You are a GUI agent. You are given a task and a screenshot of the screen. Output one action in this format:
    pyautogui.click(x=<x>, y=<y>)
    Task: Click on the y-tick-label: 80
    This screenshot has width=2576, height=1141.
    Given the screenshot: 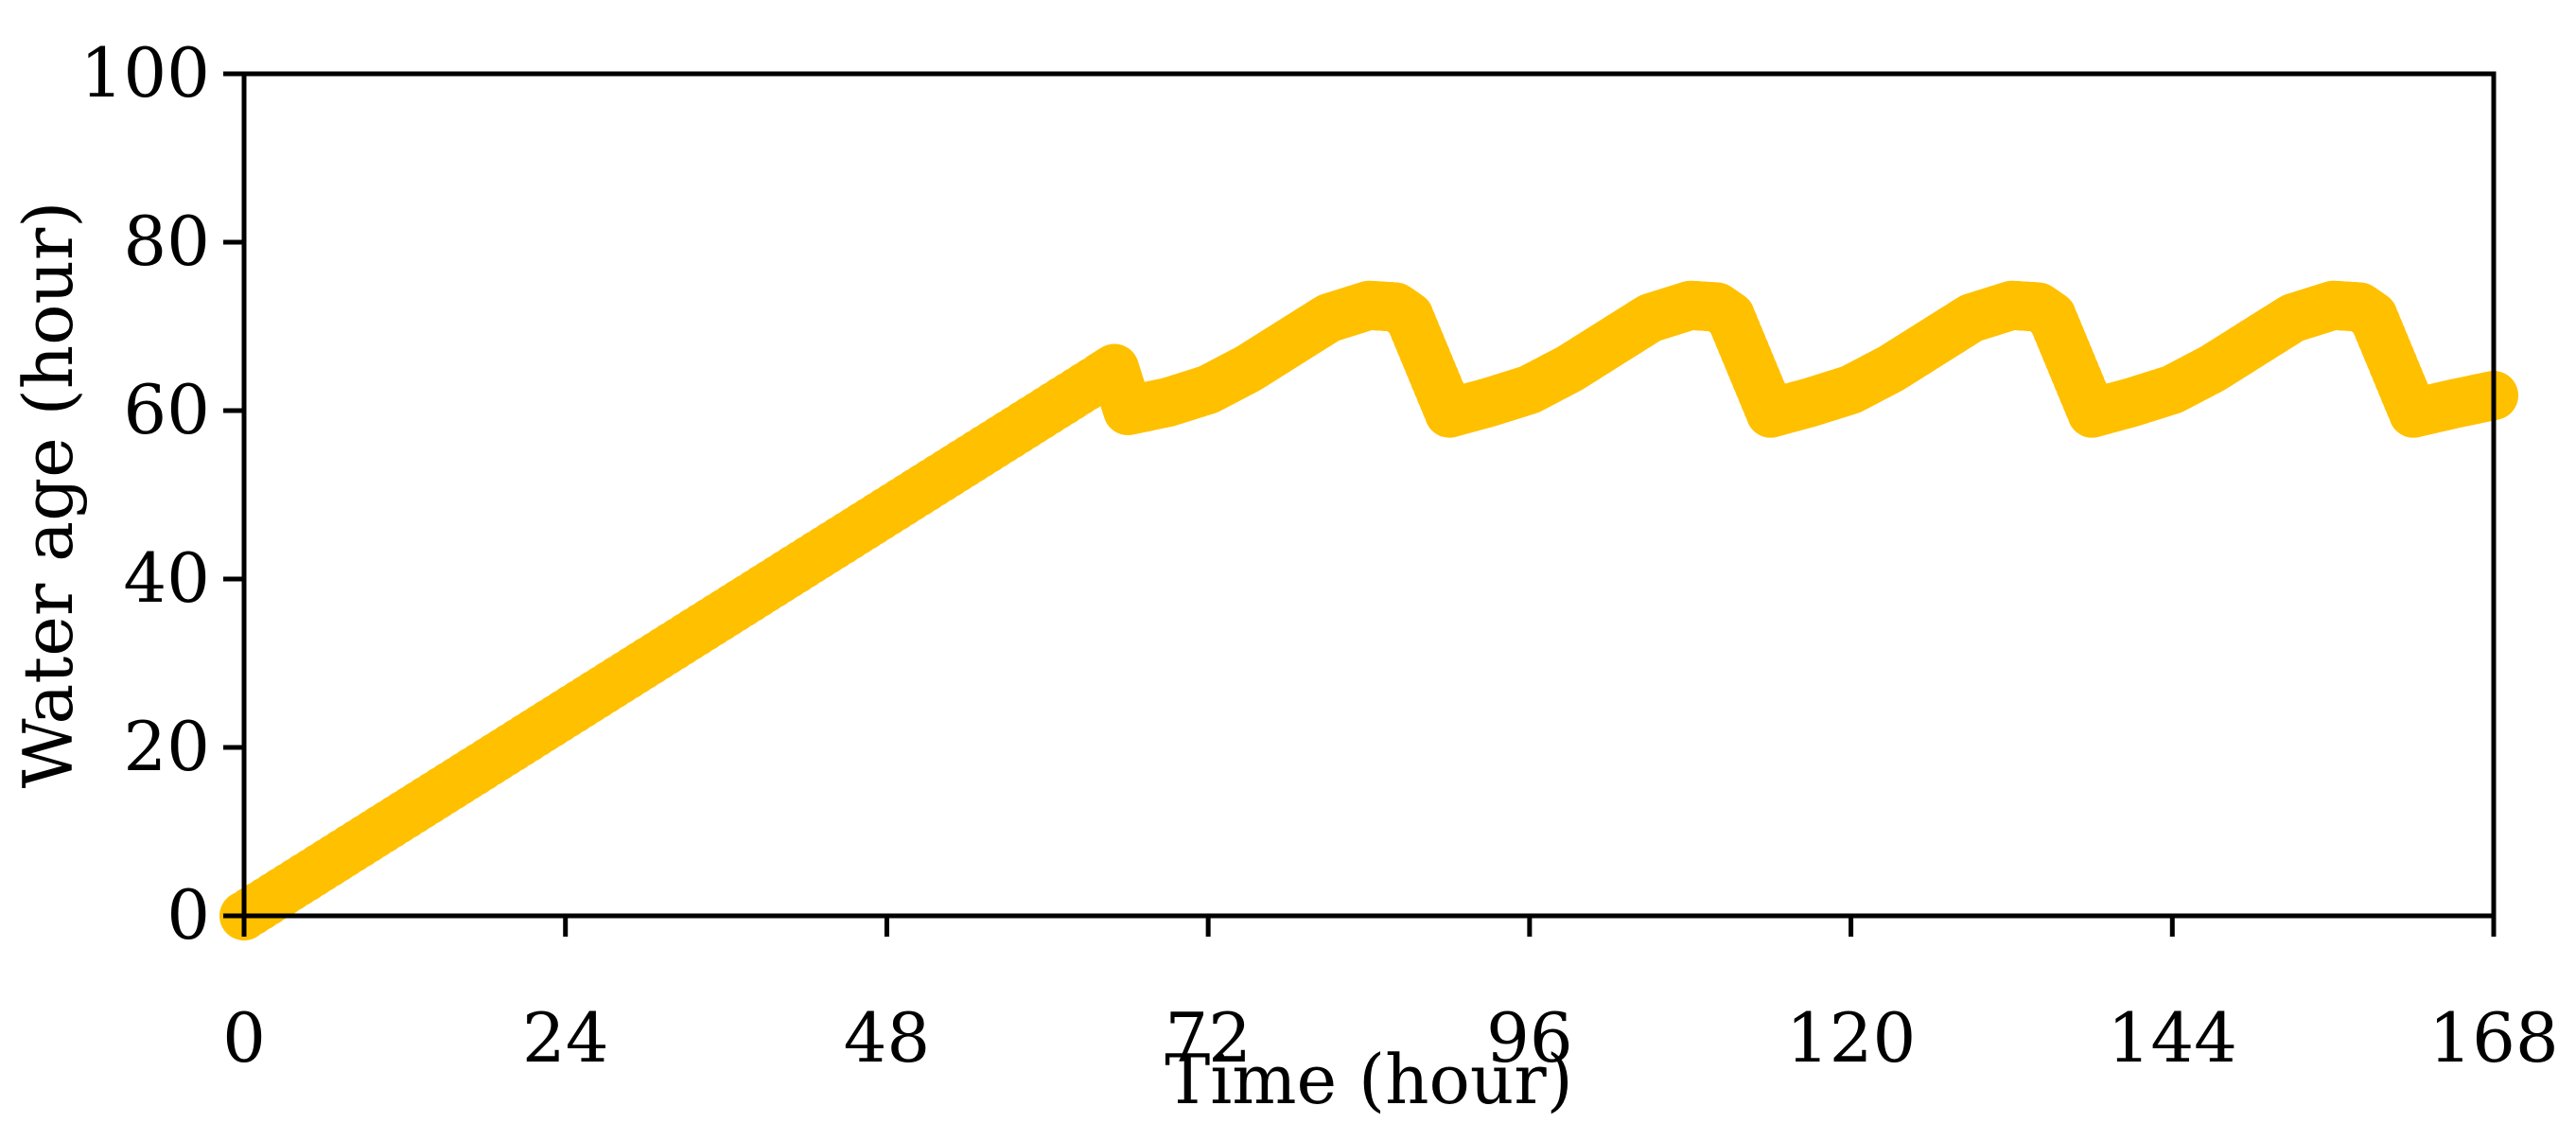 What is the action you would take?
    pyautogui.click(x=167, y=241)
    